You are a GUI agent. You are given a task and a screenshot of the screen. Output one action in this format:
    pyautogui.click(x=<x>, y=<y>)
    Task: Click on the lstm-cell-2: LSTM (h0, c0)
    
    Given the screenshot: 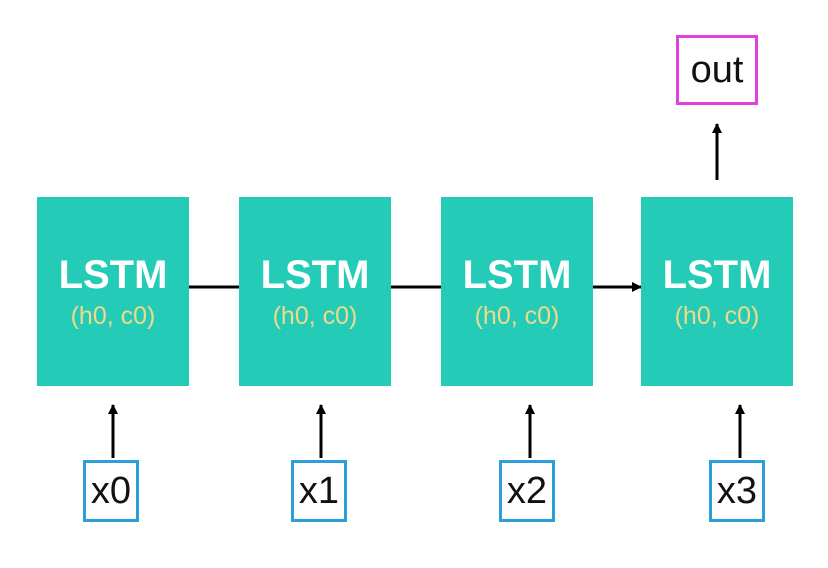 What is the action you would take?
    pyautogui.click(x=517, y=291)
    